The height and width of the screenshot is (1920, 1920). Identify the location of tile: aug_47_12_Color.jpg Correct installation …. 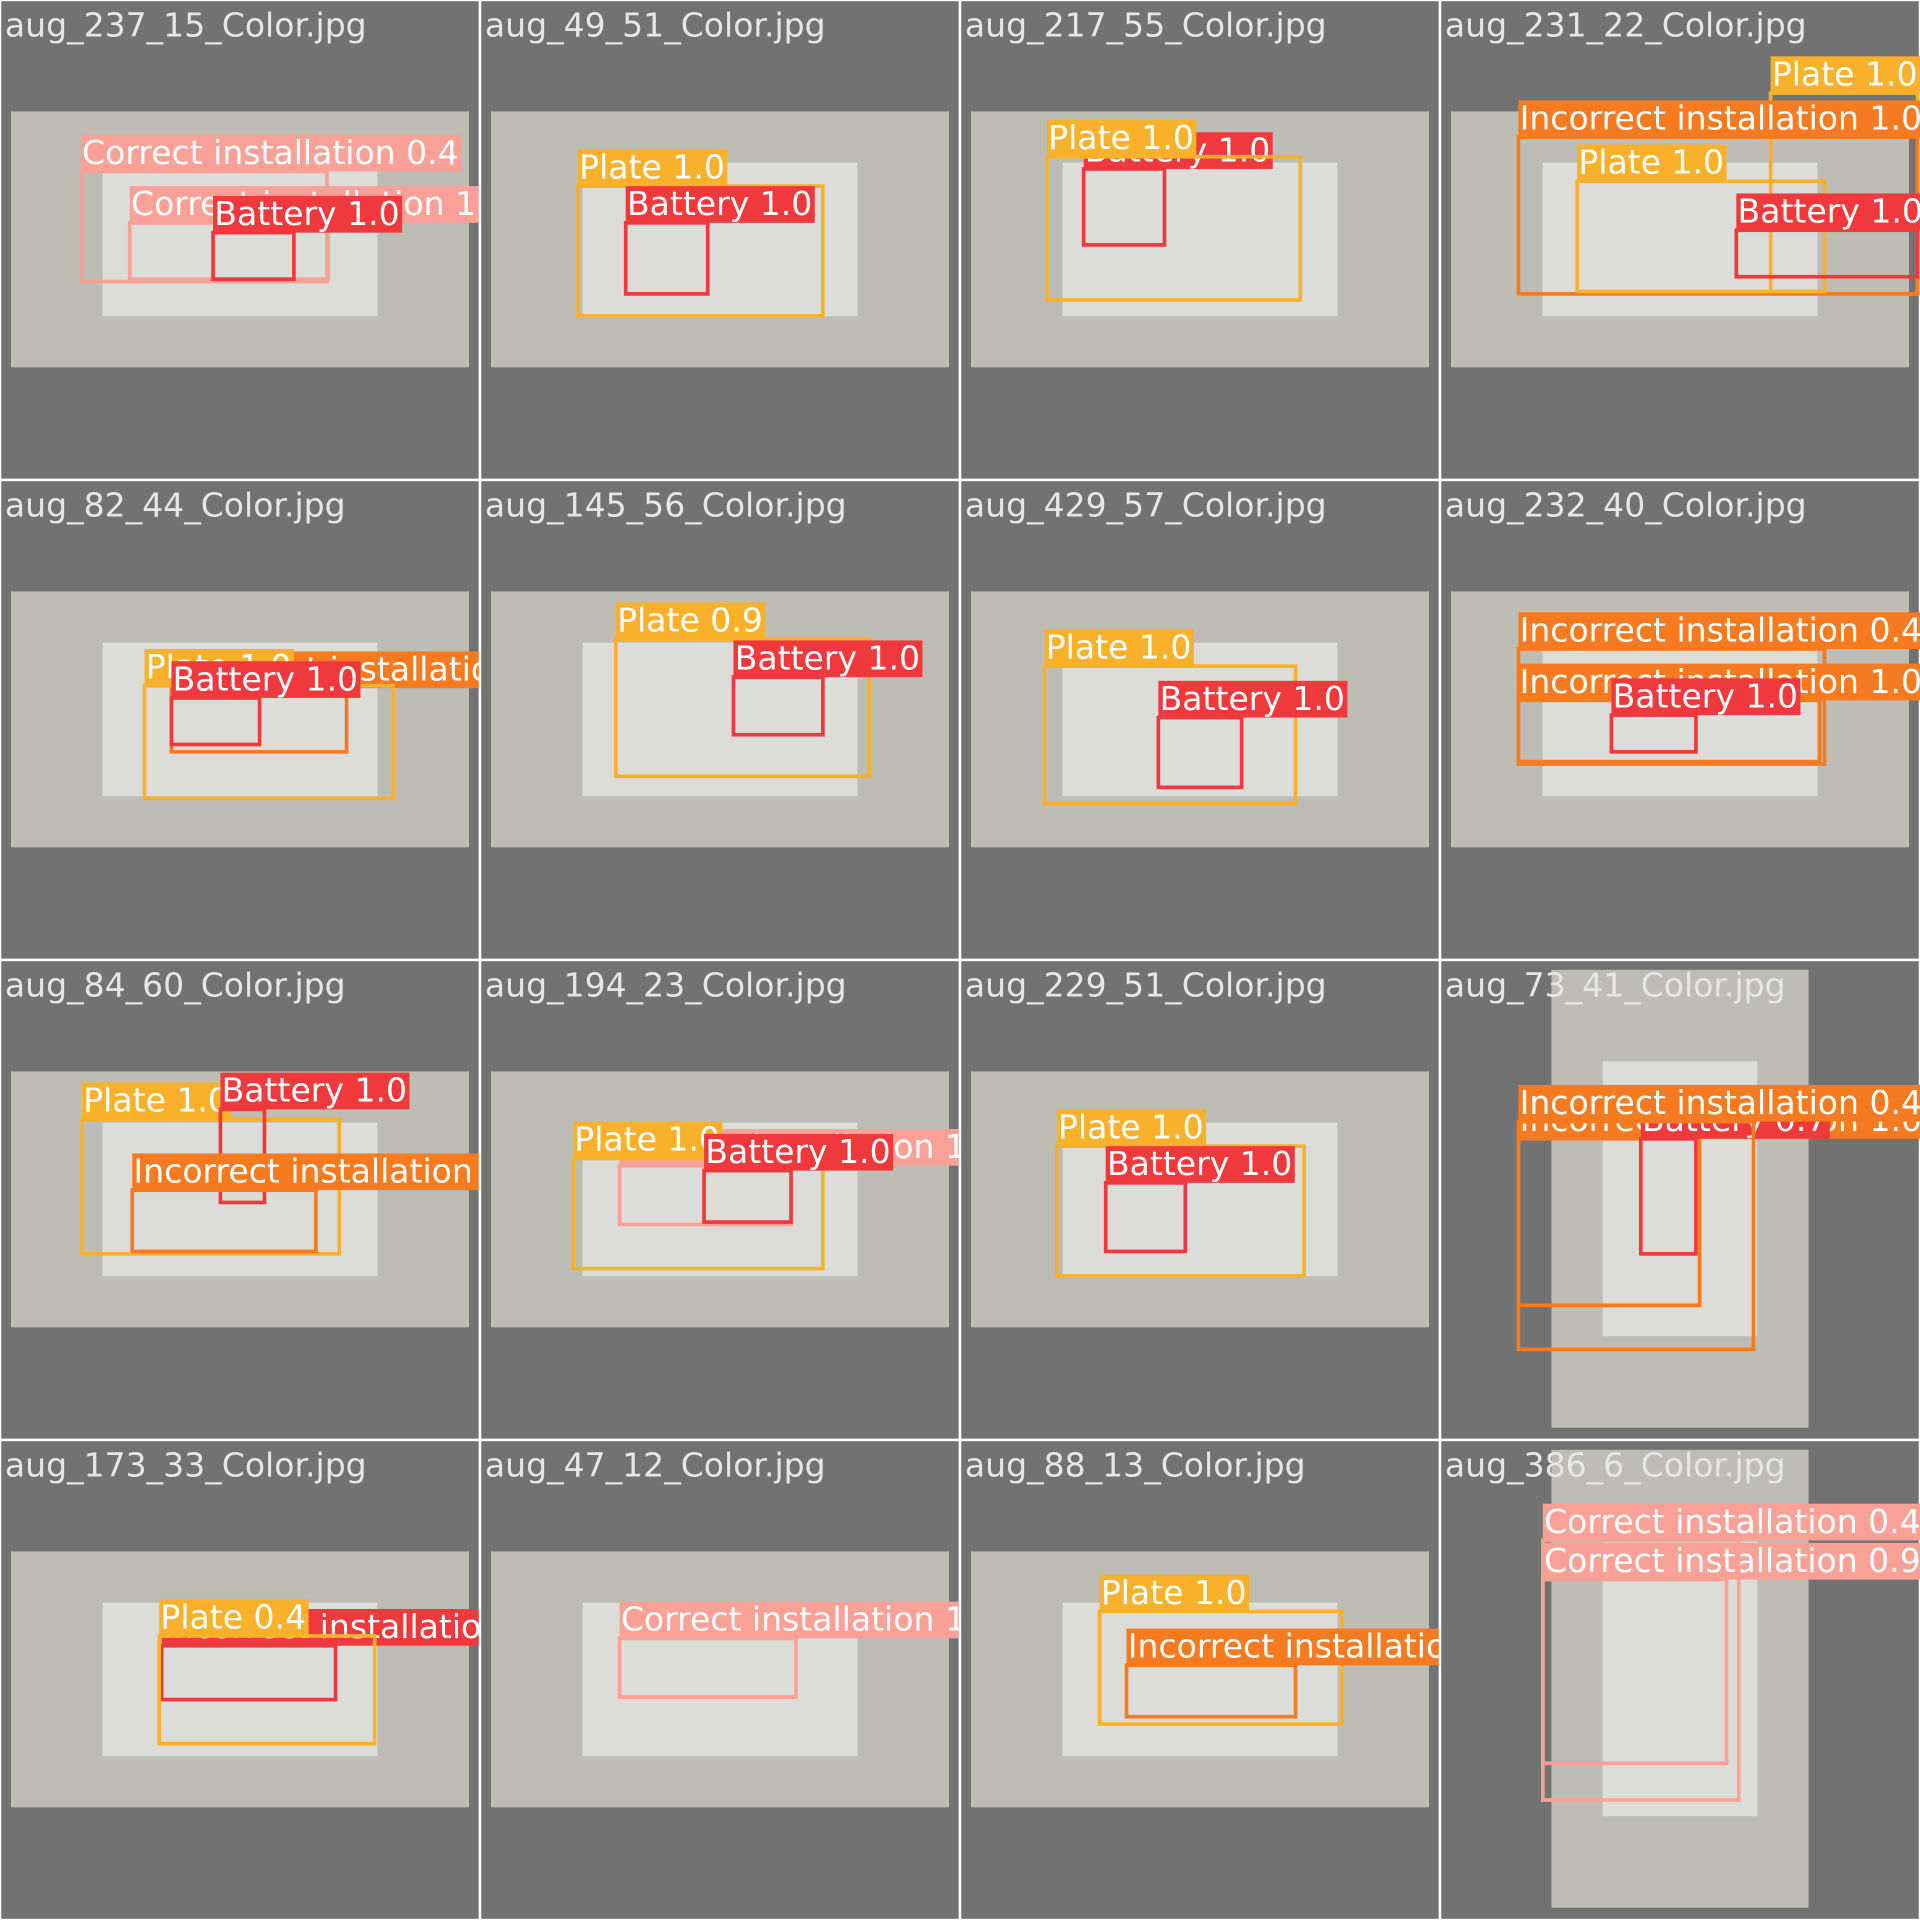
(739, 1679).